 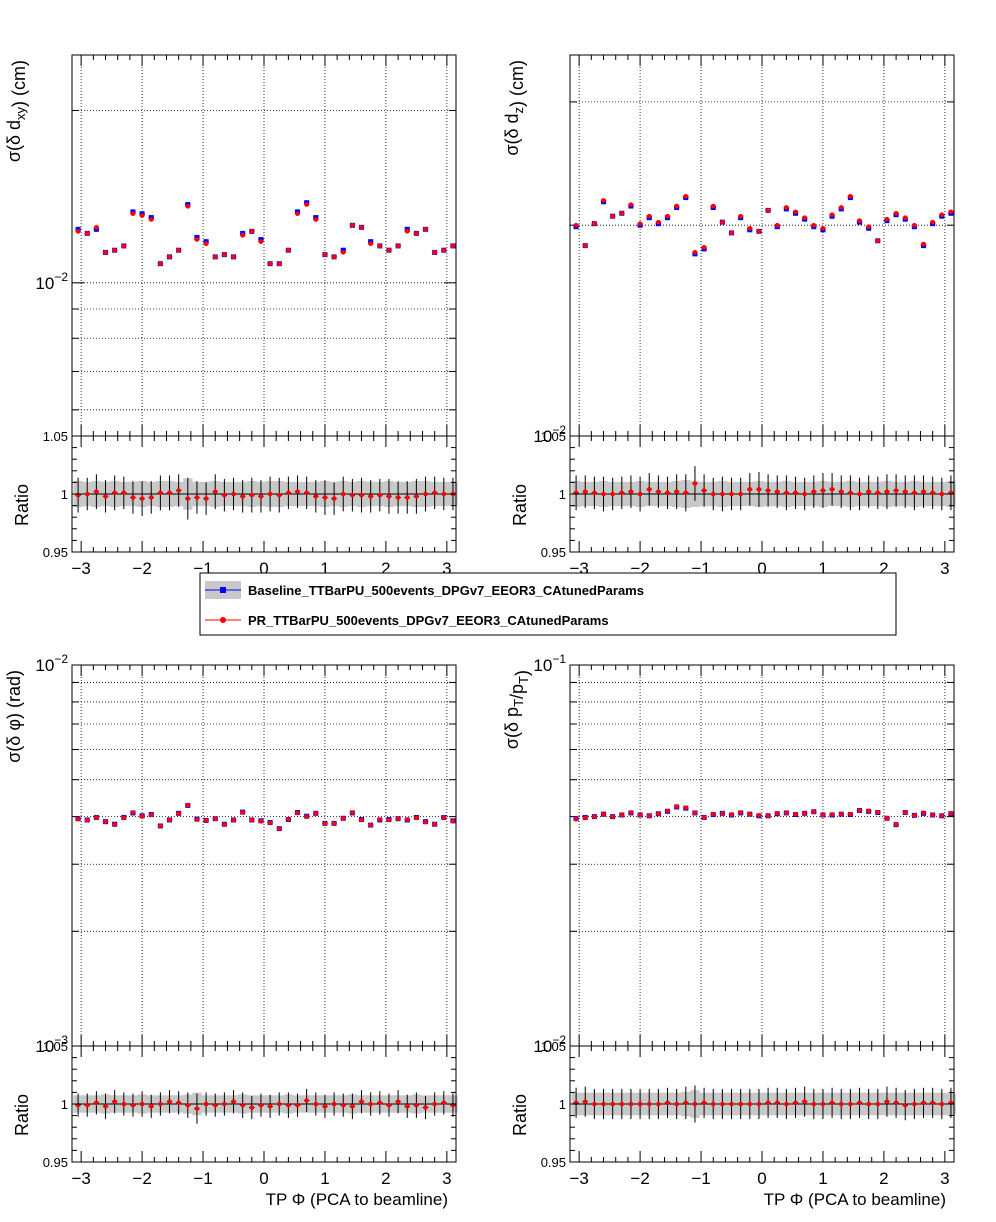 I want to click on x-tick-label: 0, so click(x=761, y=568).